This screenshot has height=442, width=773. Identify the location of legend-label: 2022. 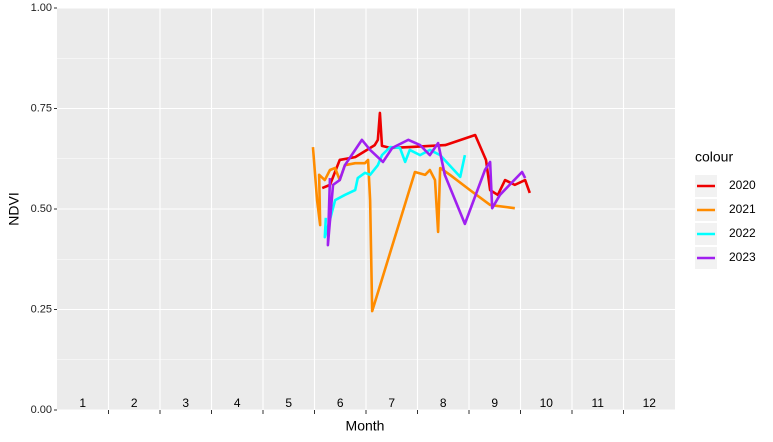
(742, 233).